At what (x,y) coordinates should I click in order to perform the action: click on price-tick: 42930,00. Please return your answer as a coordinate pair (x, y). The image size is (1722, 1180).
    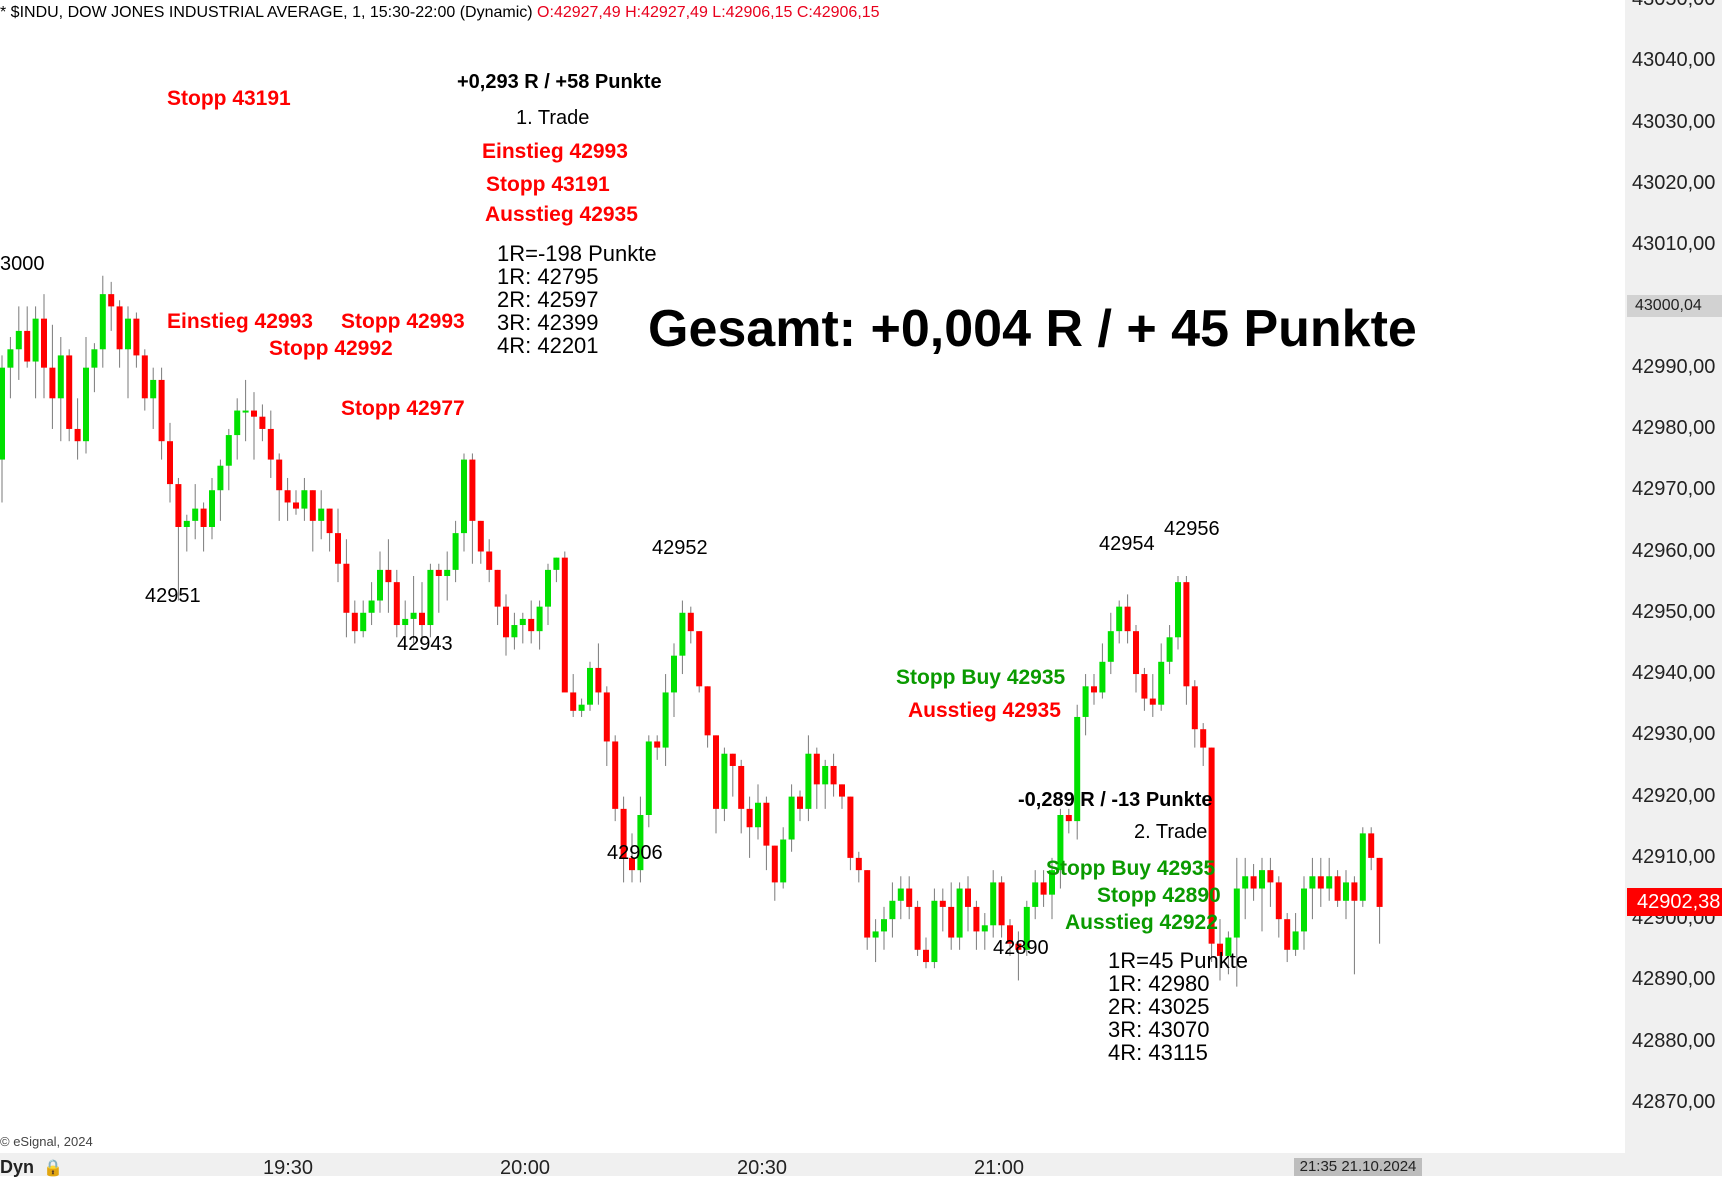
    Looking at the image, I should click on (1674, 734).